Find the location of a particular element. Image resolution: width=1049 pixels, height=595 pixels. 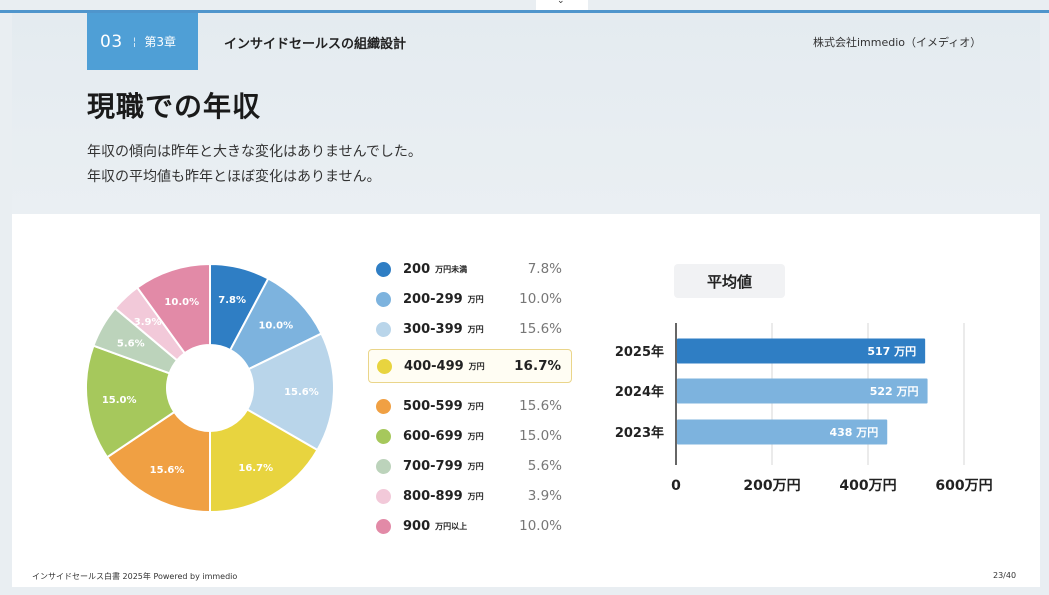

bar-value-label: 522 万円 is located at coordinates (894, 391).